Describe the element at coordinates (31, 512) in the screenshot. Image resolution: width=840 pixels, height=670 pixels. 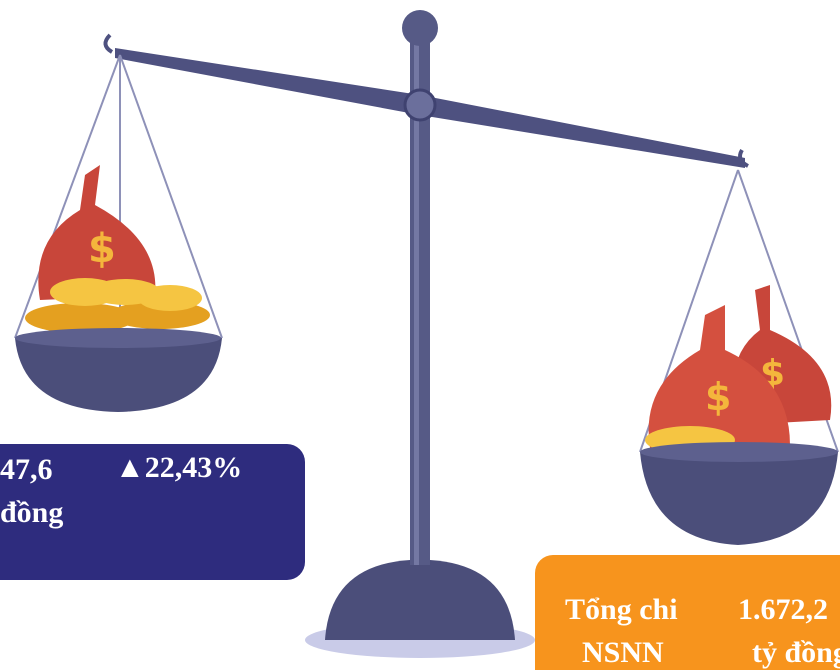
I see `left-unit: đồng` at that location.